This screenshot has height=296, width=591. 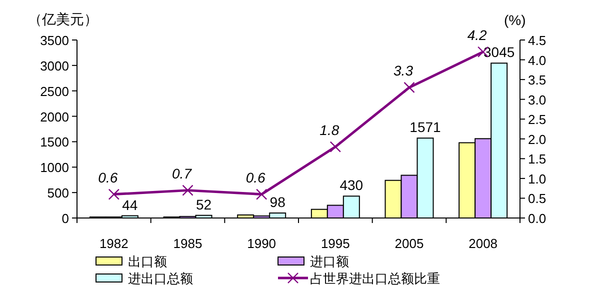 I want to click on y-tick-label: 0, so click(x=65, y=218).